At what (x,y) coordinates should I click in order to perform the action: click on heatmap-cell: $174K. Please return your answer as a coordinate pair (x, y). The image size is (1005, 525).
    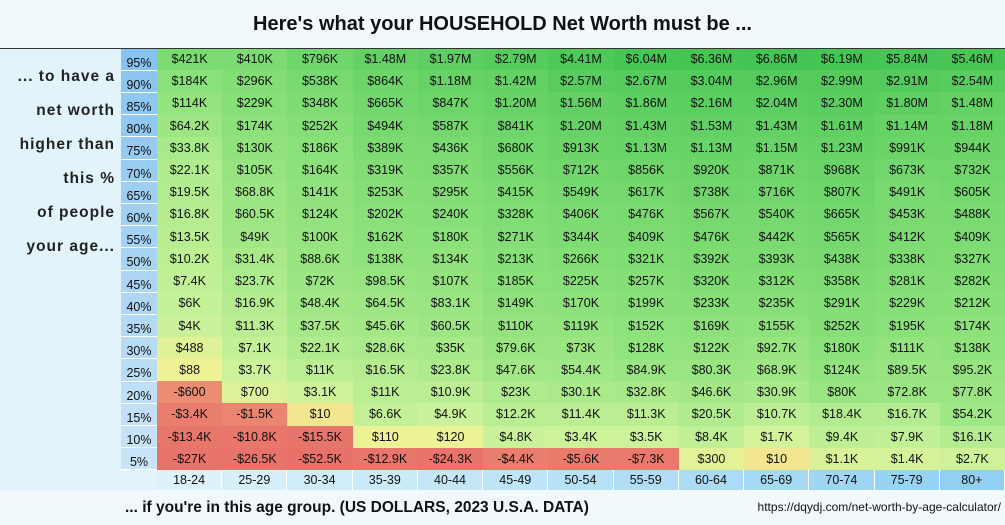
    Looking at the image, I should click on (972, 326).